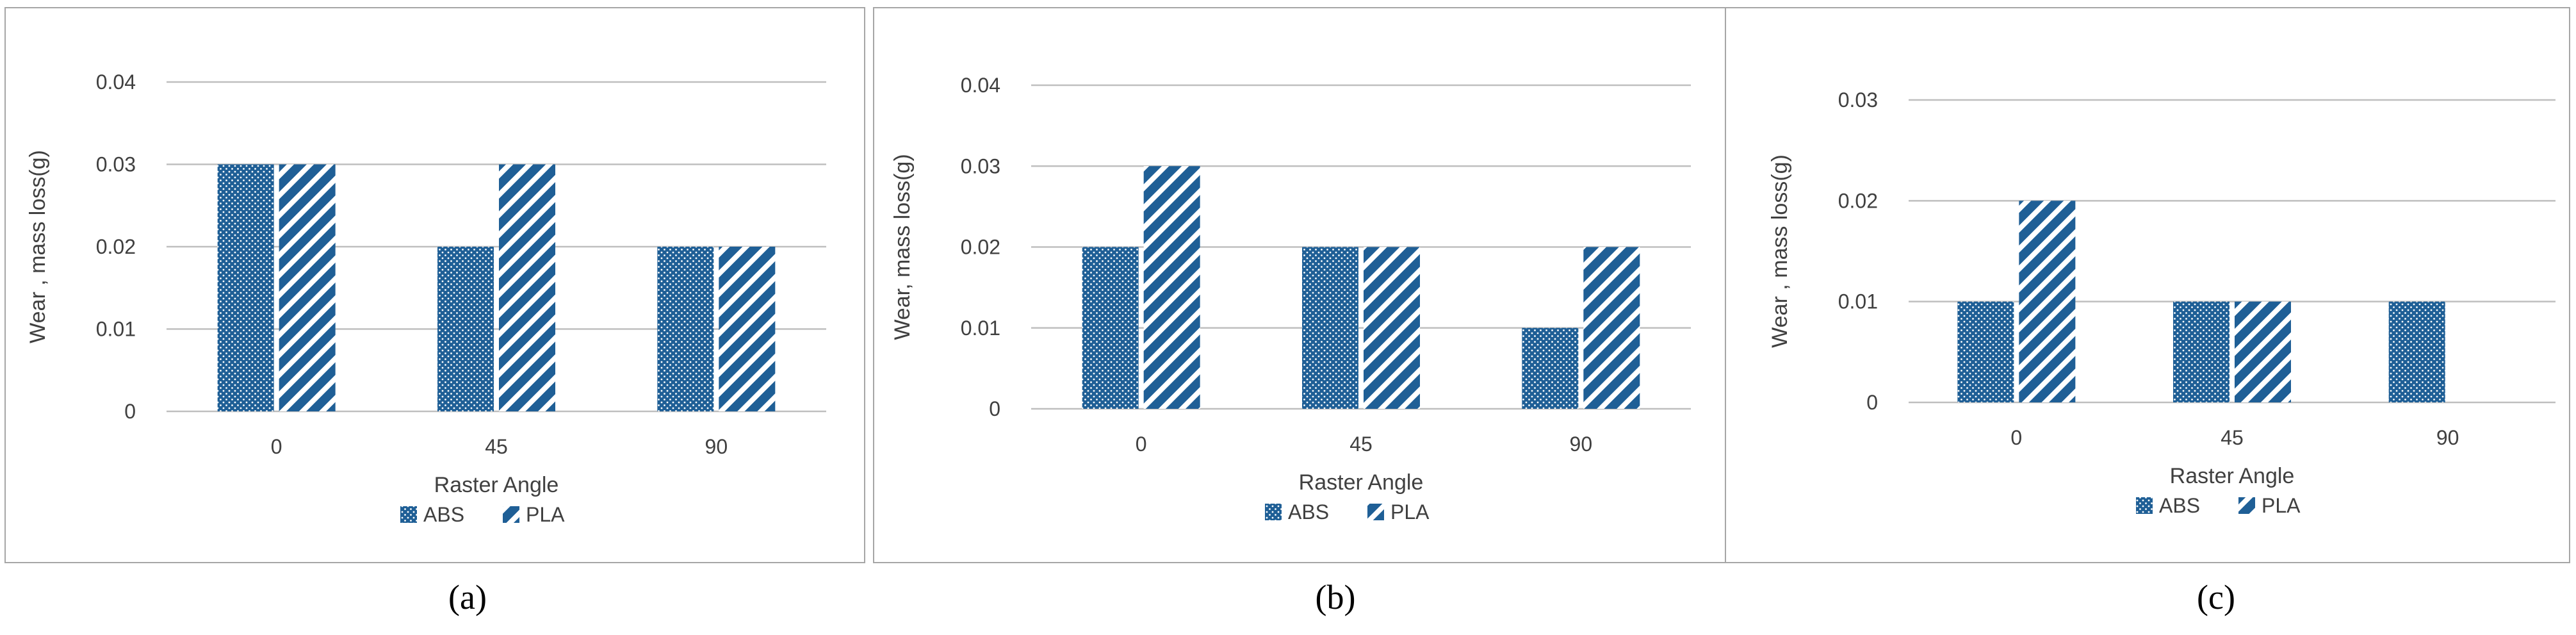 Image resolution: width=2576 pixels, height=635 pixels. Describe the element at coordinates (467, 597) in the screenshot. I see `panel-caption: (a)` at that location.